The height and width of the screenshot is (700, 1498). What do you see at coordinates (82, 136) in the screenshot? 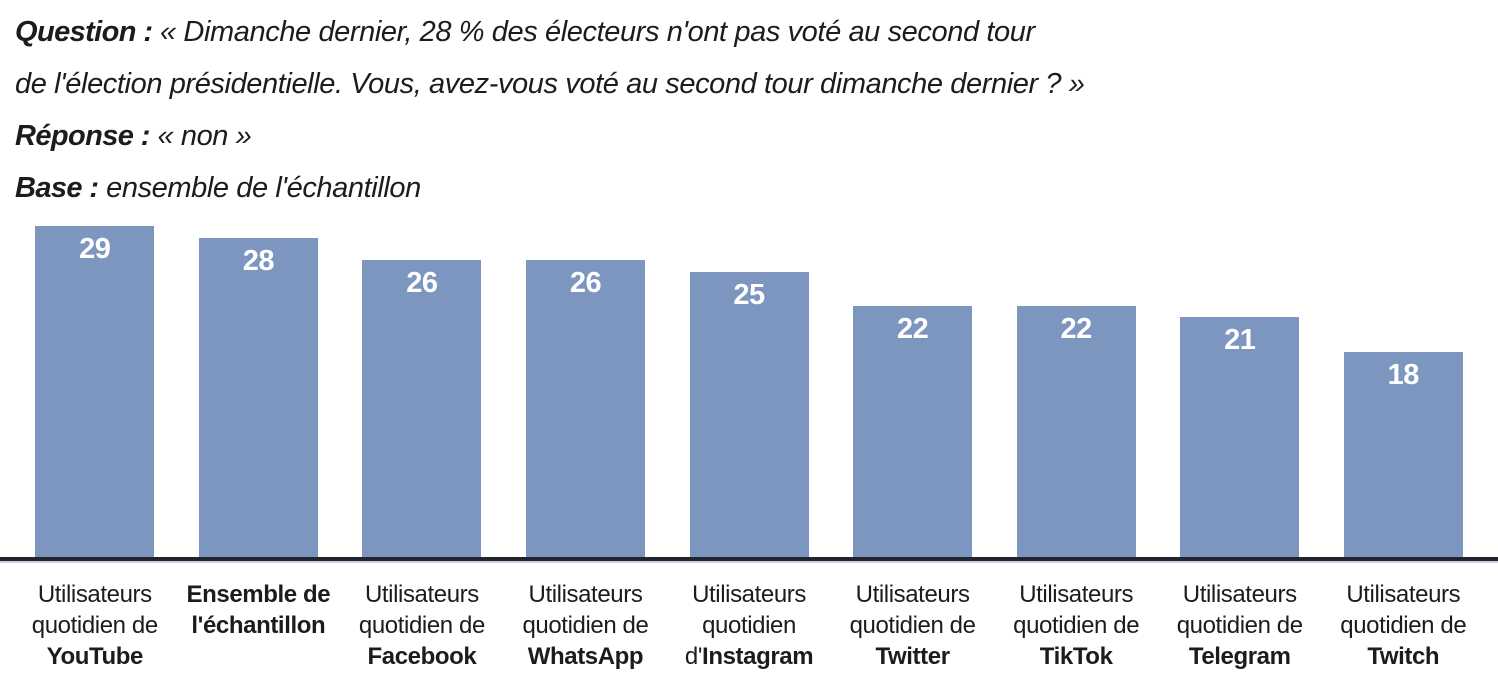
I see `response-label: Réponse :` at bounding box center [82, 136].